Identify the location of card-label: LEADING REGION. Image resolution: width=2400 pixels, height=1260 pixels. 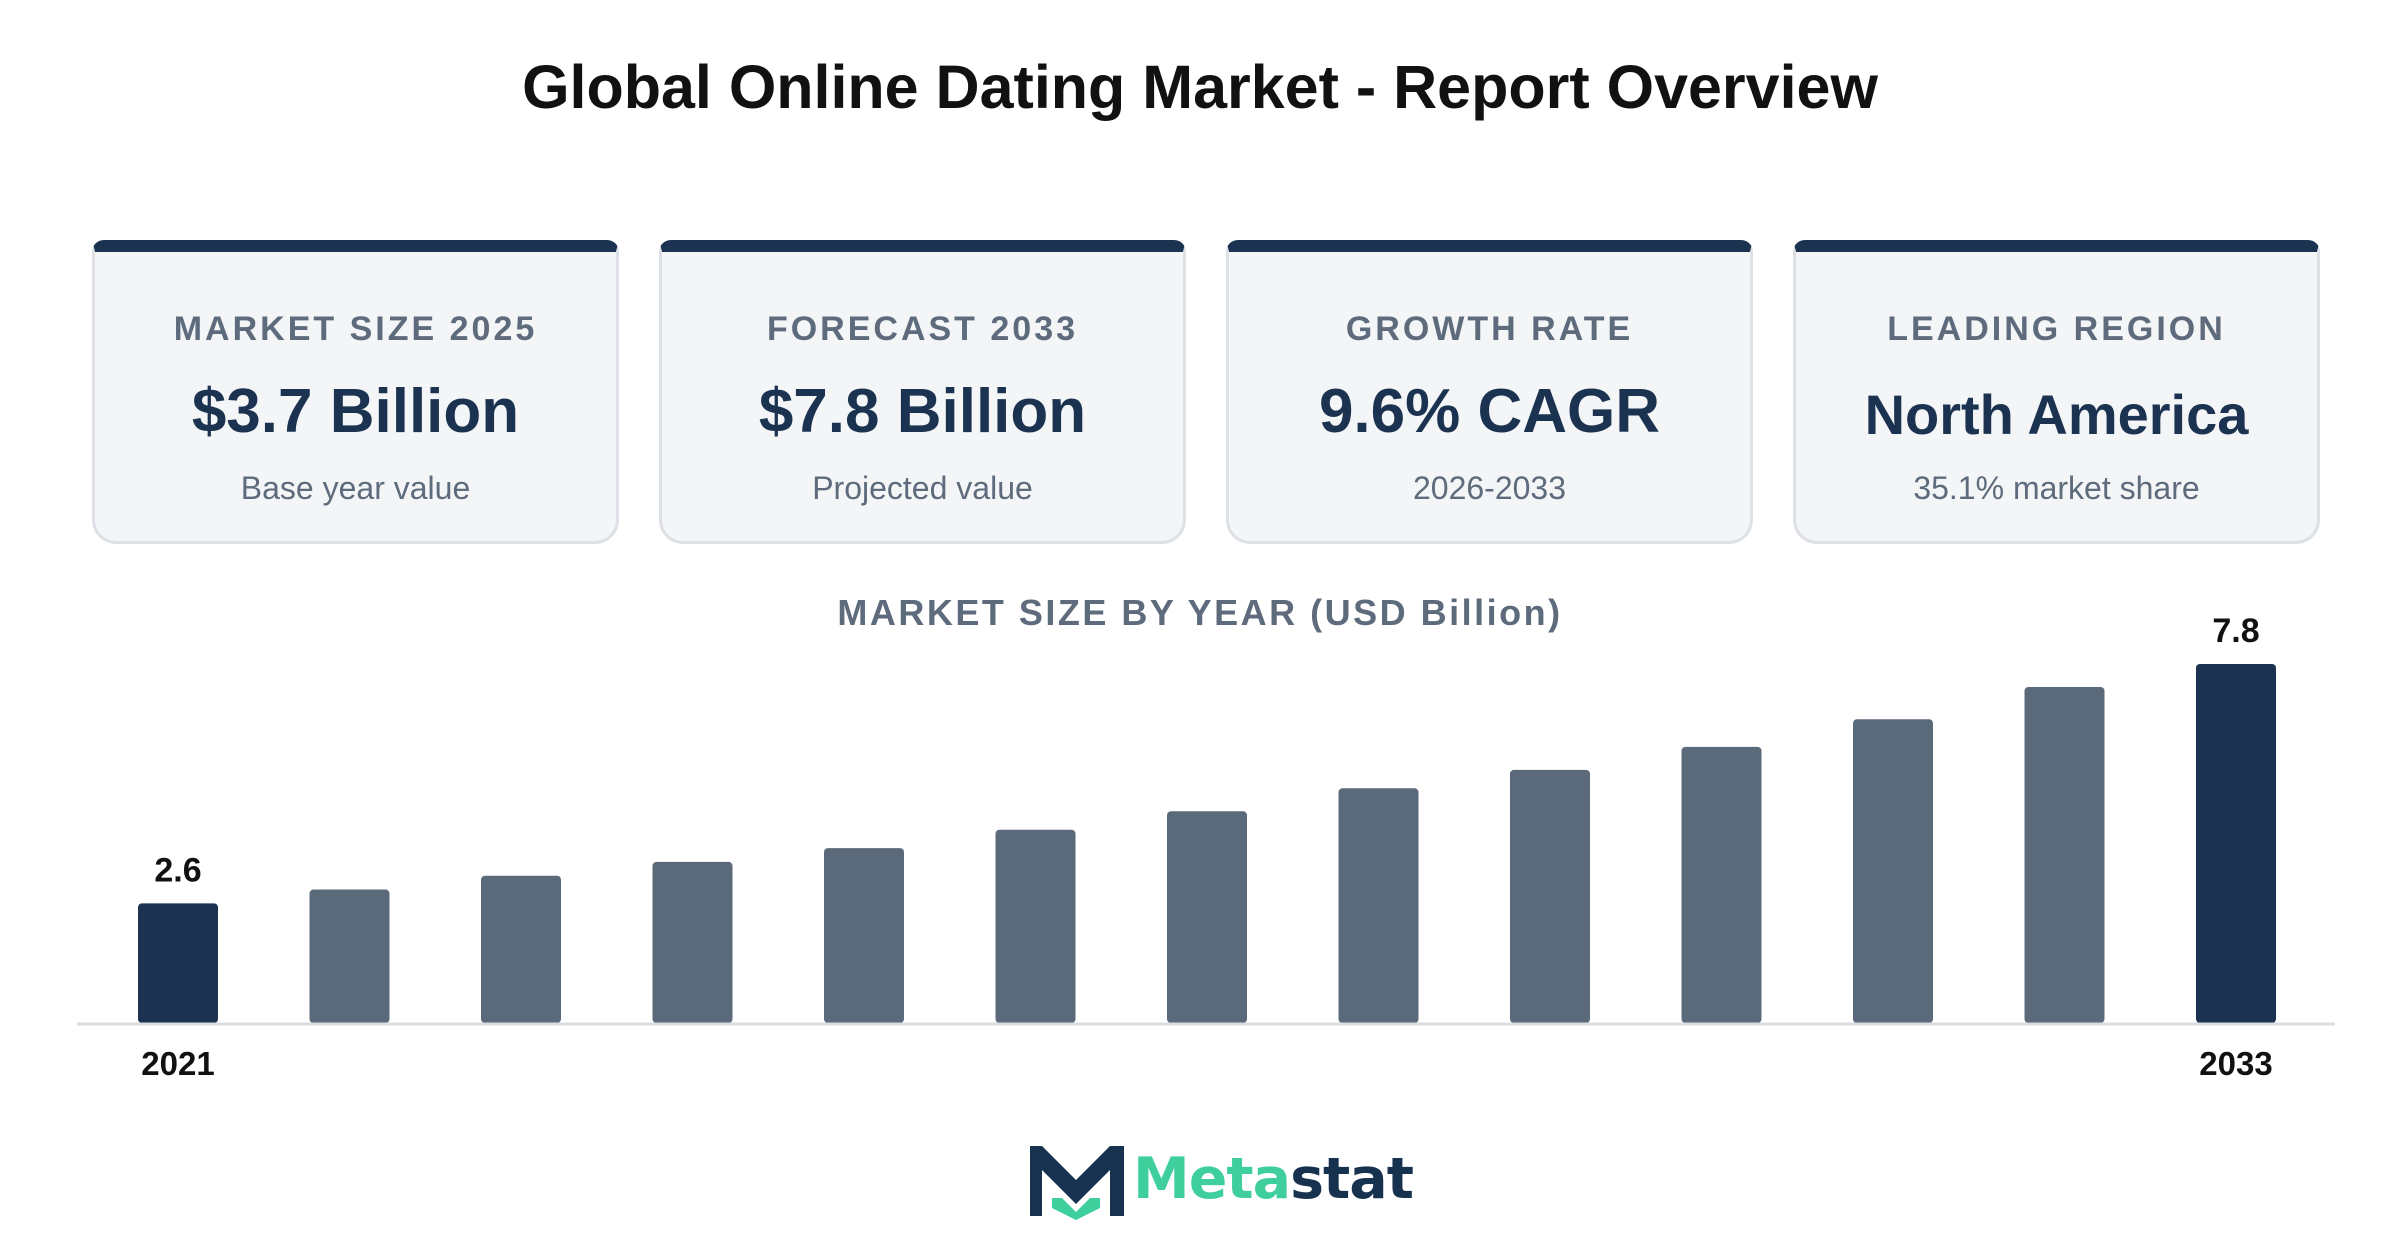
(2056, 329).